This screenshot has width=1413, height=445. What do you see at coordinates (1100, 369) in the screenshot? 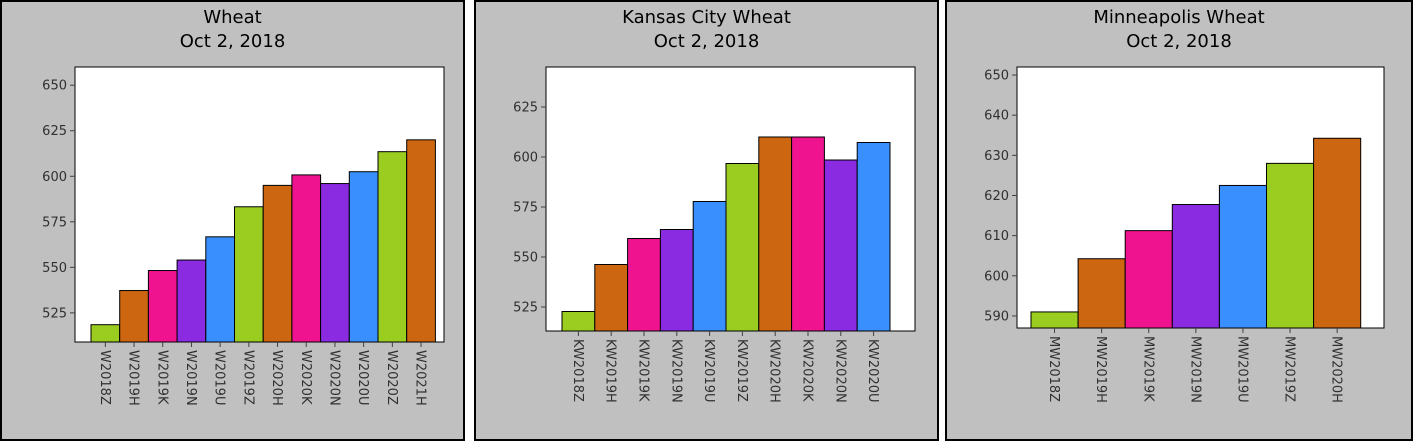
I see `x-tick-label: MW2019H` at bounding box center [1100, 369].